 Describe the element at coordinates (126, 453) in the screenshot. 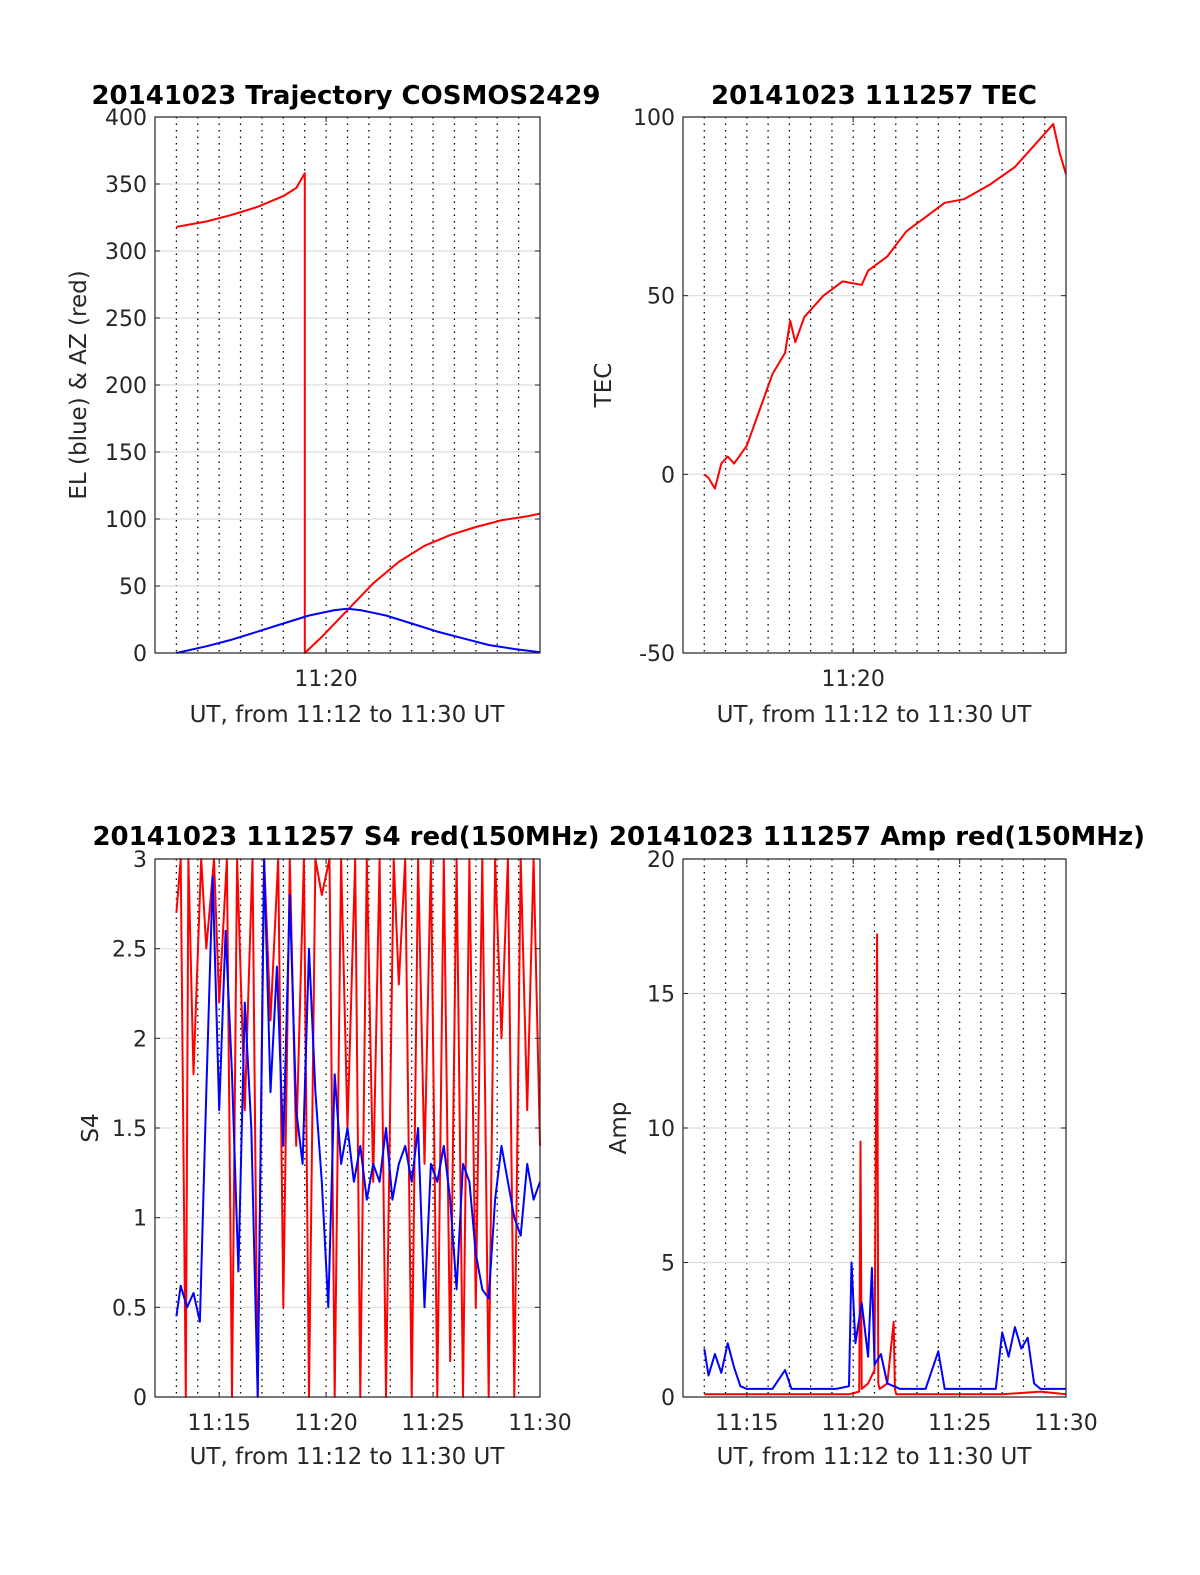

I see `y-tick-label: 150` at that location.